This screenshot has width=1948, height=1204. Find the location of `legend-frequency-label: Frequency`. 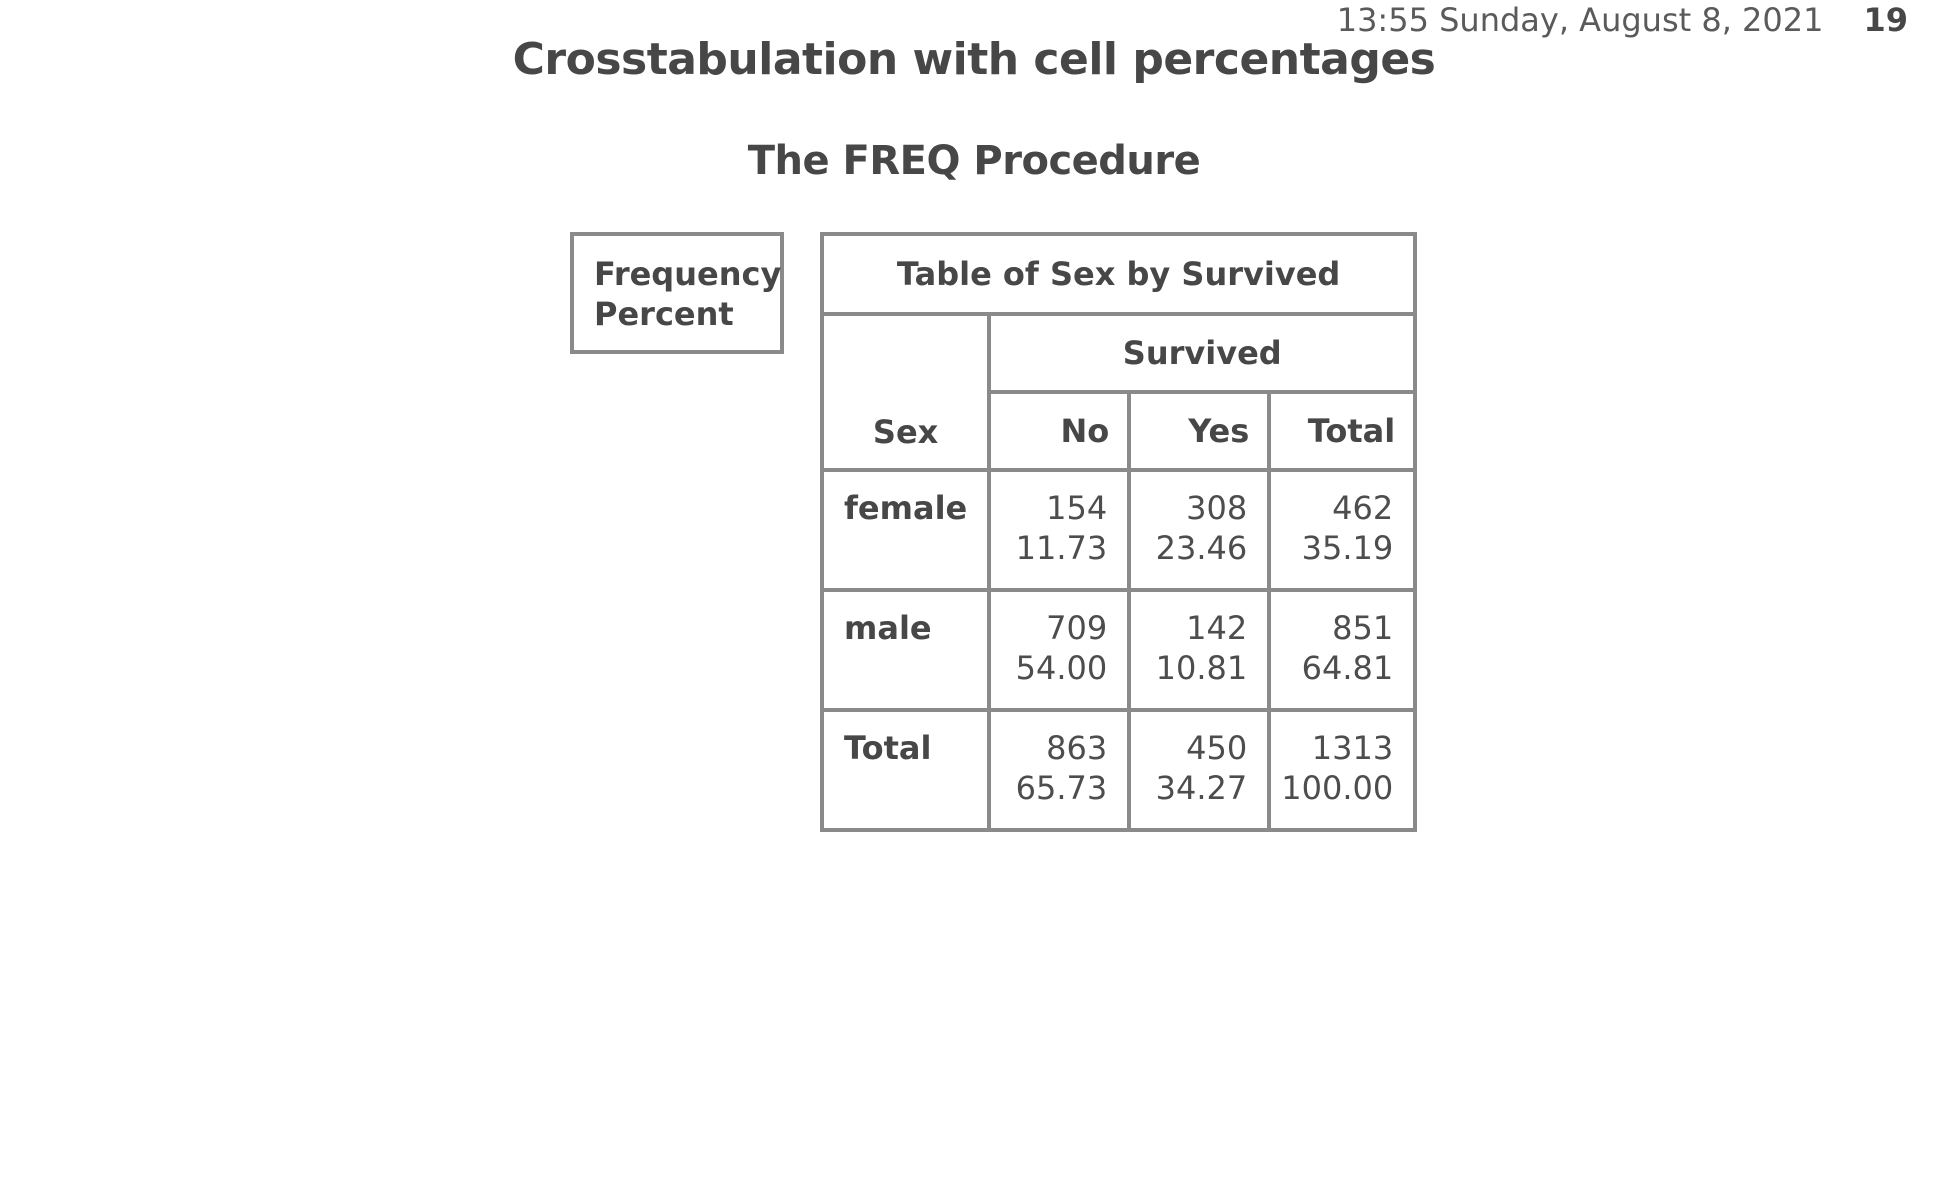

legend-frequency-label: Frequency is located at coordinates (688, 274).